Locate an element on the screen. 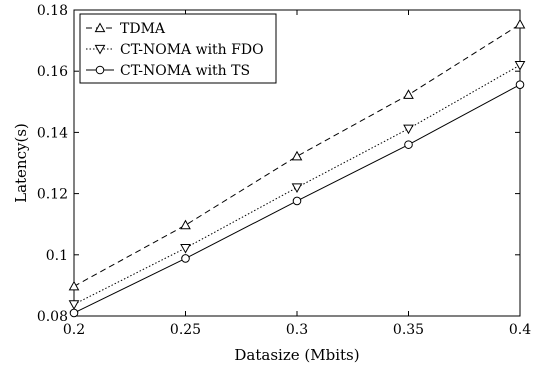 The height and width of the screenshot is (369, 535). y-tick-label: 0.16 is located at coordinates (52, 72).